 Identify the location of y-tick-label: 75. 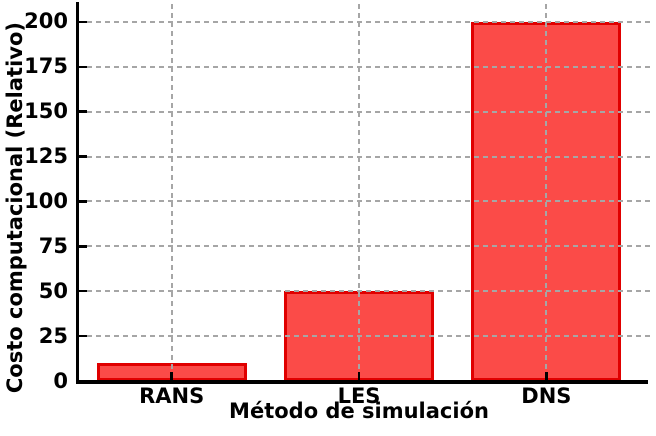
(53, 245).